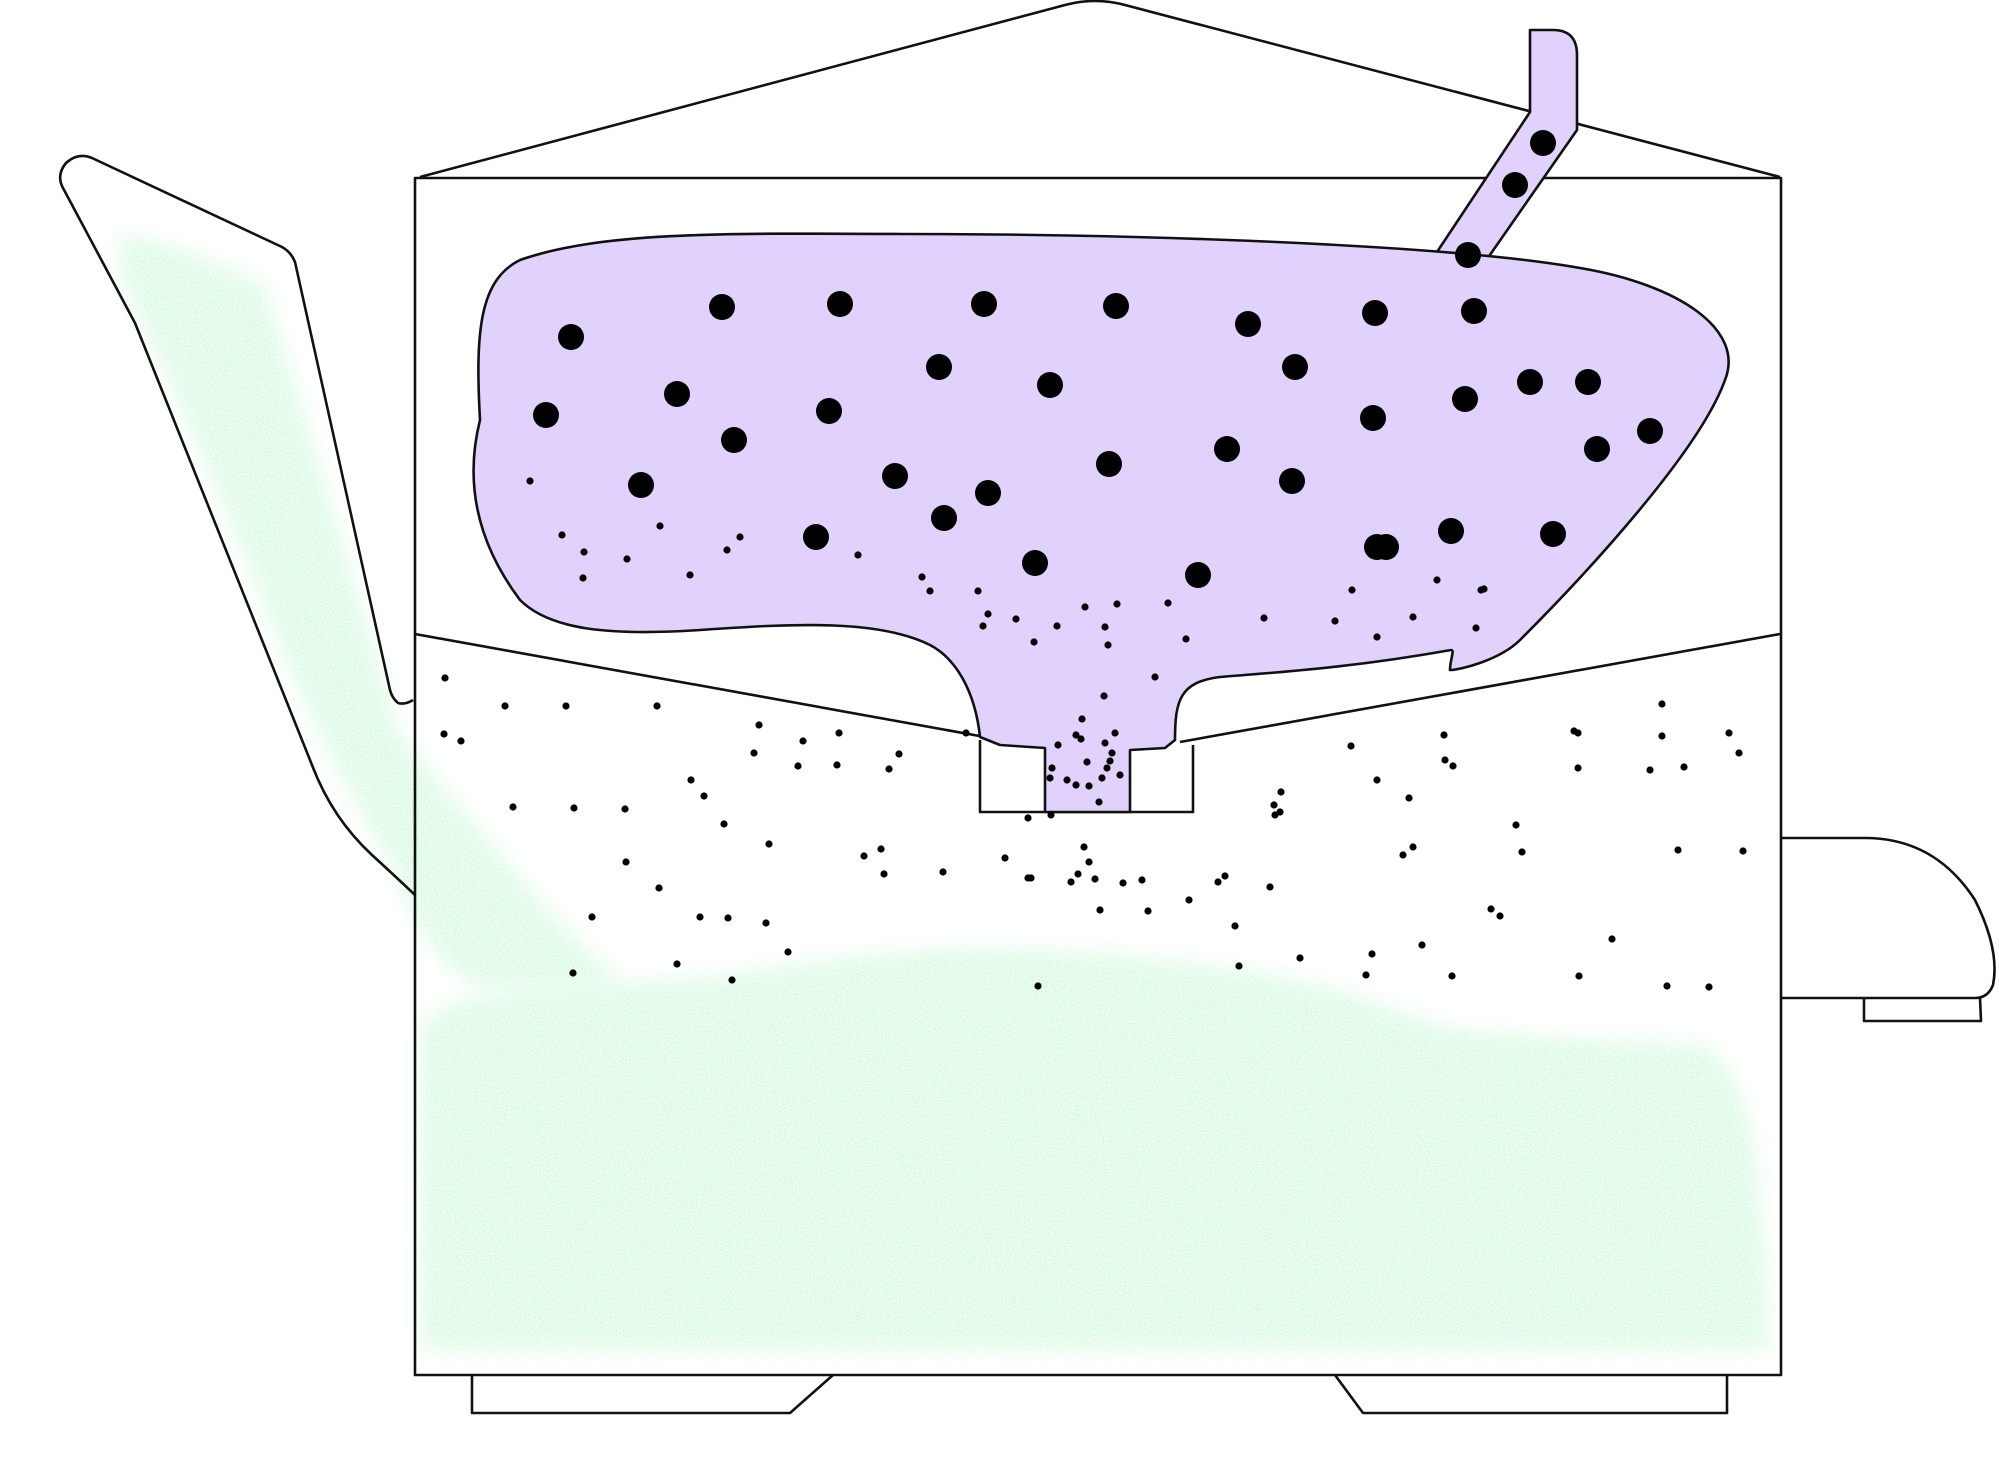  What do you see at coordinates (1099, 1394) in the screenshot?
I see `base-feet` at bounding box center [1099, 1394].